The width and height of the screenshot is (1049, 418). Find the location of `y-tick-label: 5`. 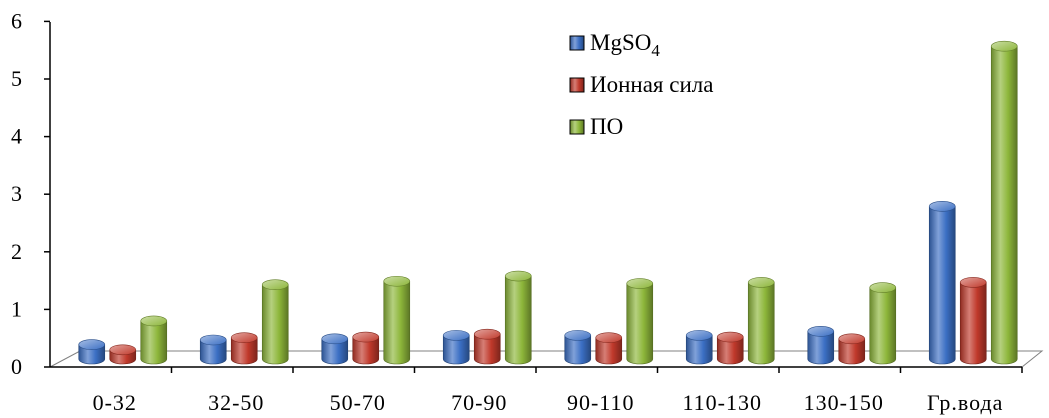

y-tick-label: 5 is located at coordinates (16, 78).